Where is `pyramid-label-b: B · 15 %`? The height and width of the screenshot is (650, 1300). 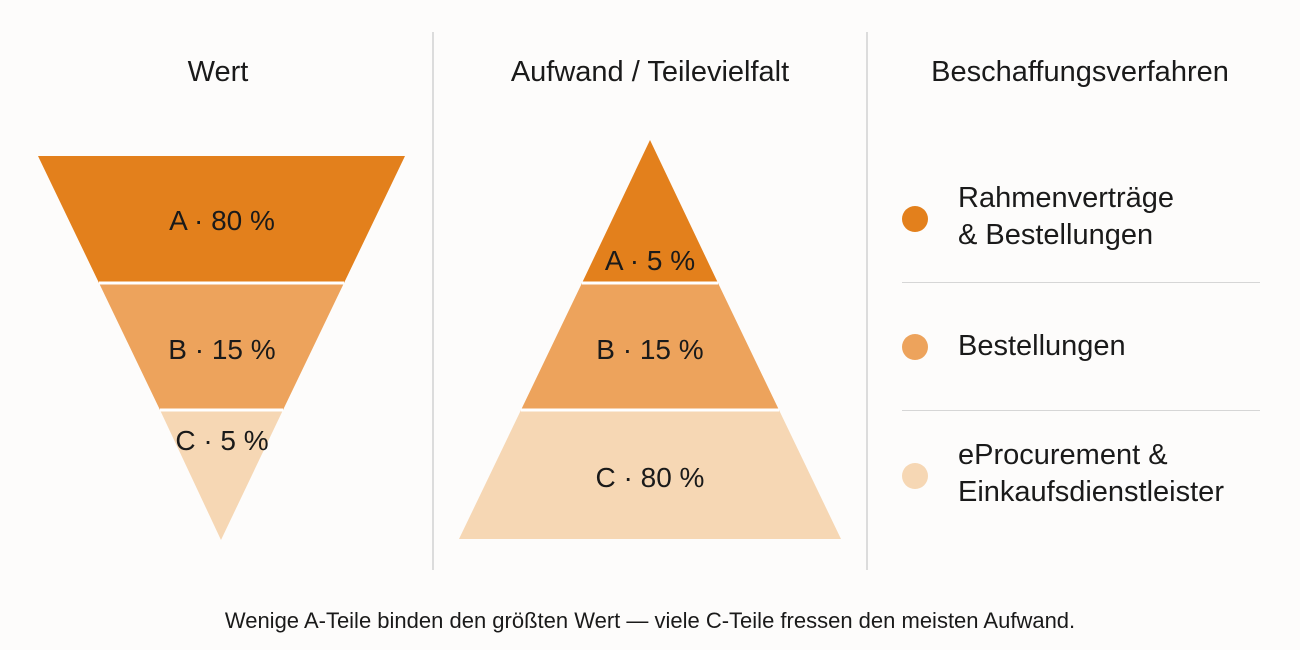
pyramid-label-b: B · 15 % is located at coordinates (649, 349).